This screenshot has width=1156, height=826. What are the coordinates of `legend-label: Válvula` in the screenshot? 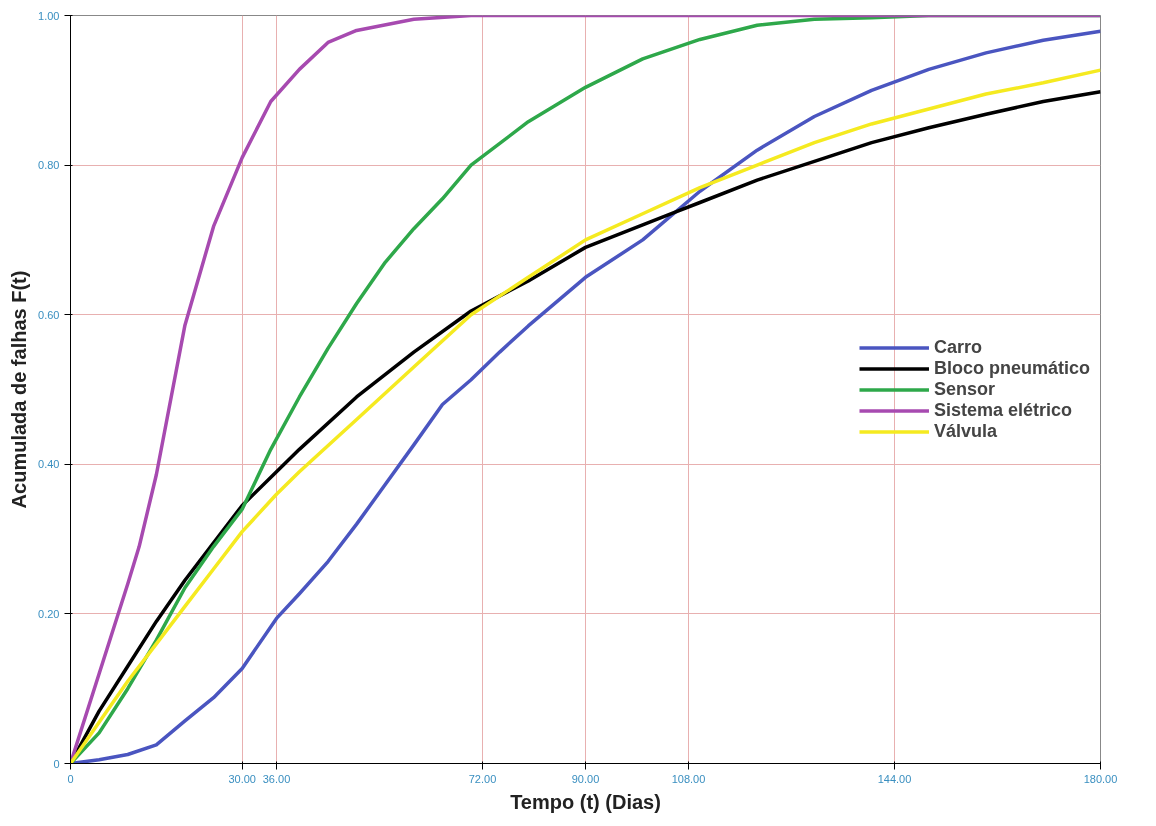 It's located at (965, 431).